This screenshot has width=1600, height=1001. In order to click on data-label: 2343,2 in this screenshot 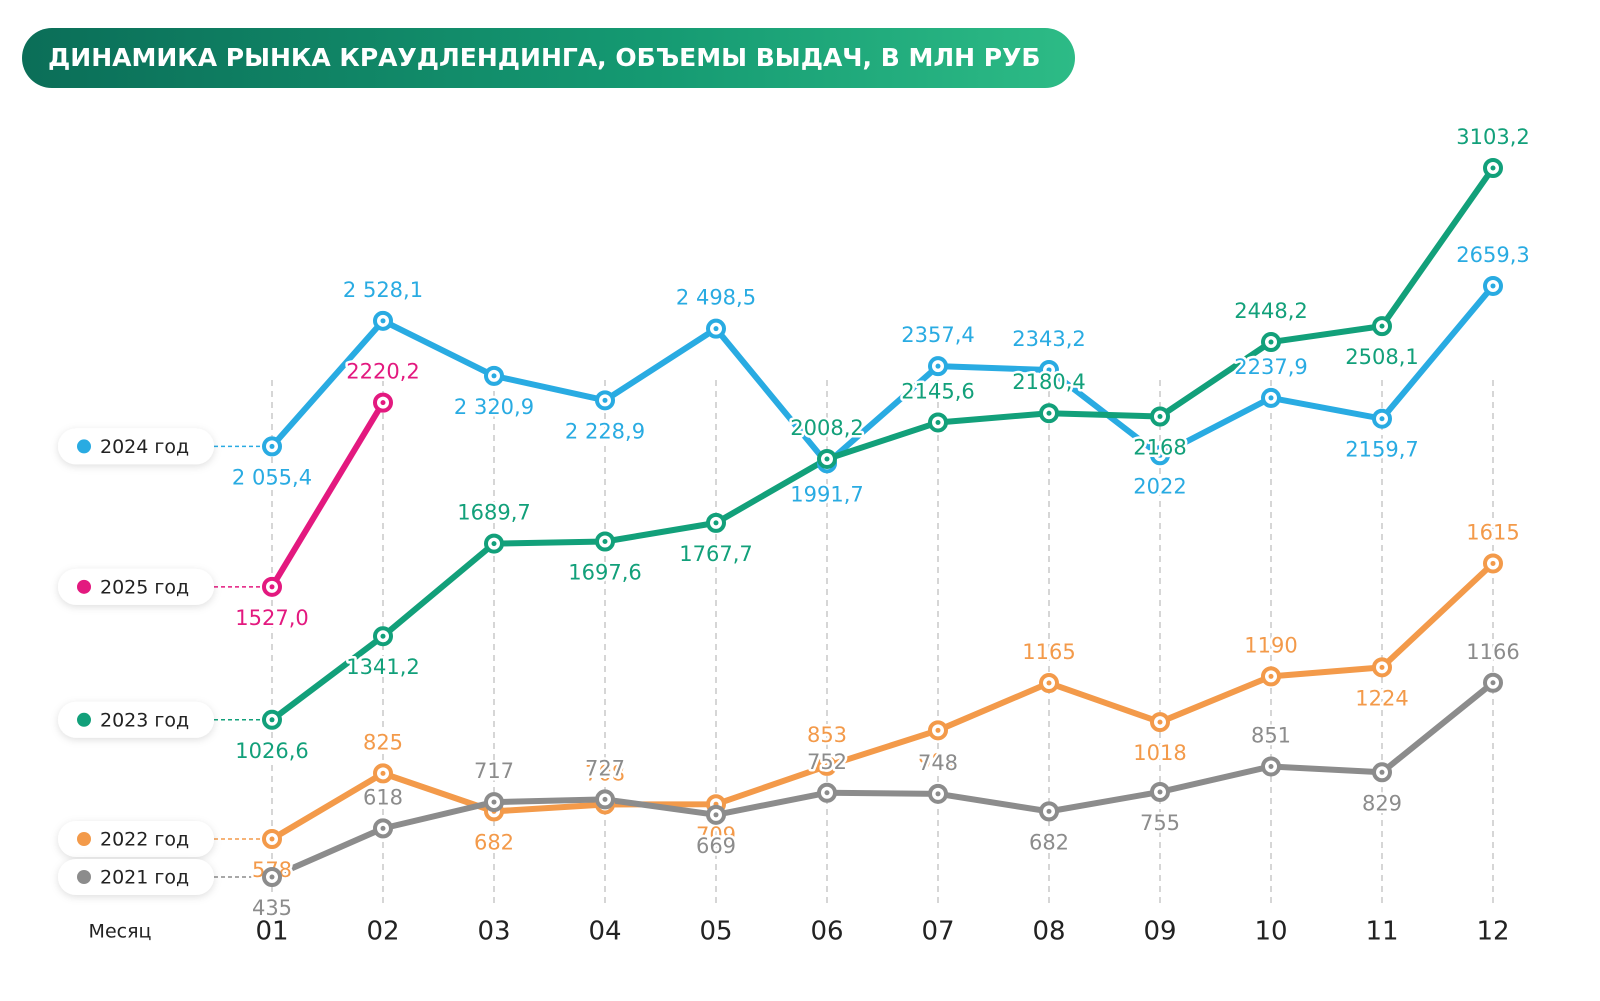, I will do `click(1048, 339)`.